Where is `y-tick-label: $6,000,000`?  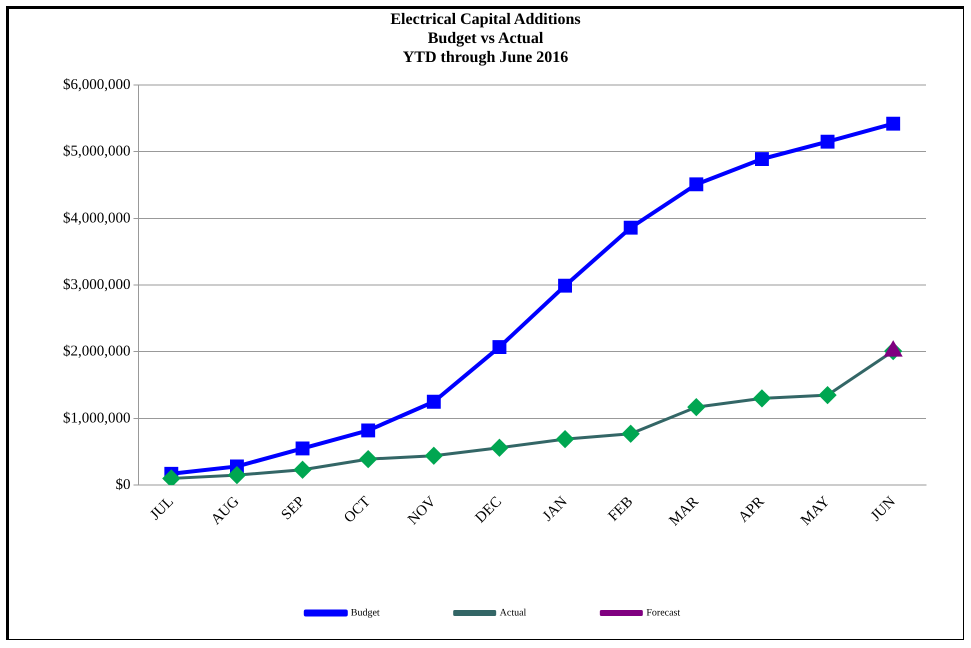
y-tick-label: $6,000,000 is located at coordinates (96, 84).